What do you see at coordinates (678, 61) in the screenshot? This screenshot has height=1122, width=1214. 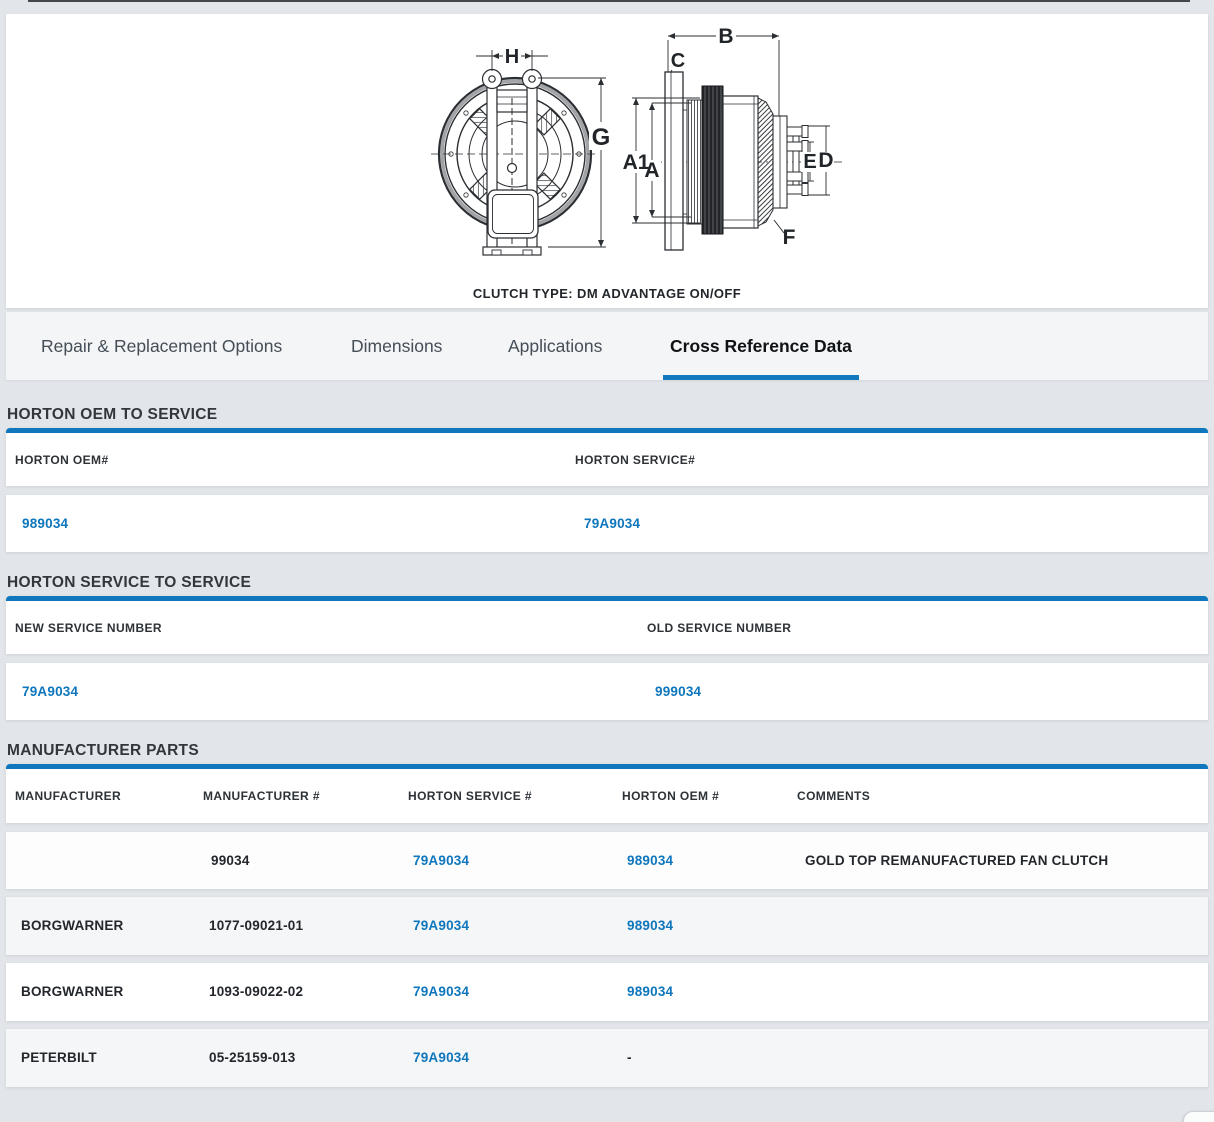 I see `dim-label-c: C` at bounding box center [678, 61].